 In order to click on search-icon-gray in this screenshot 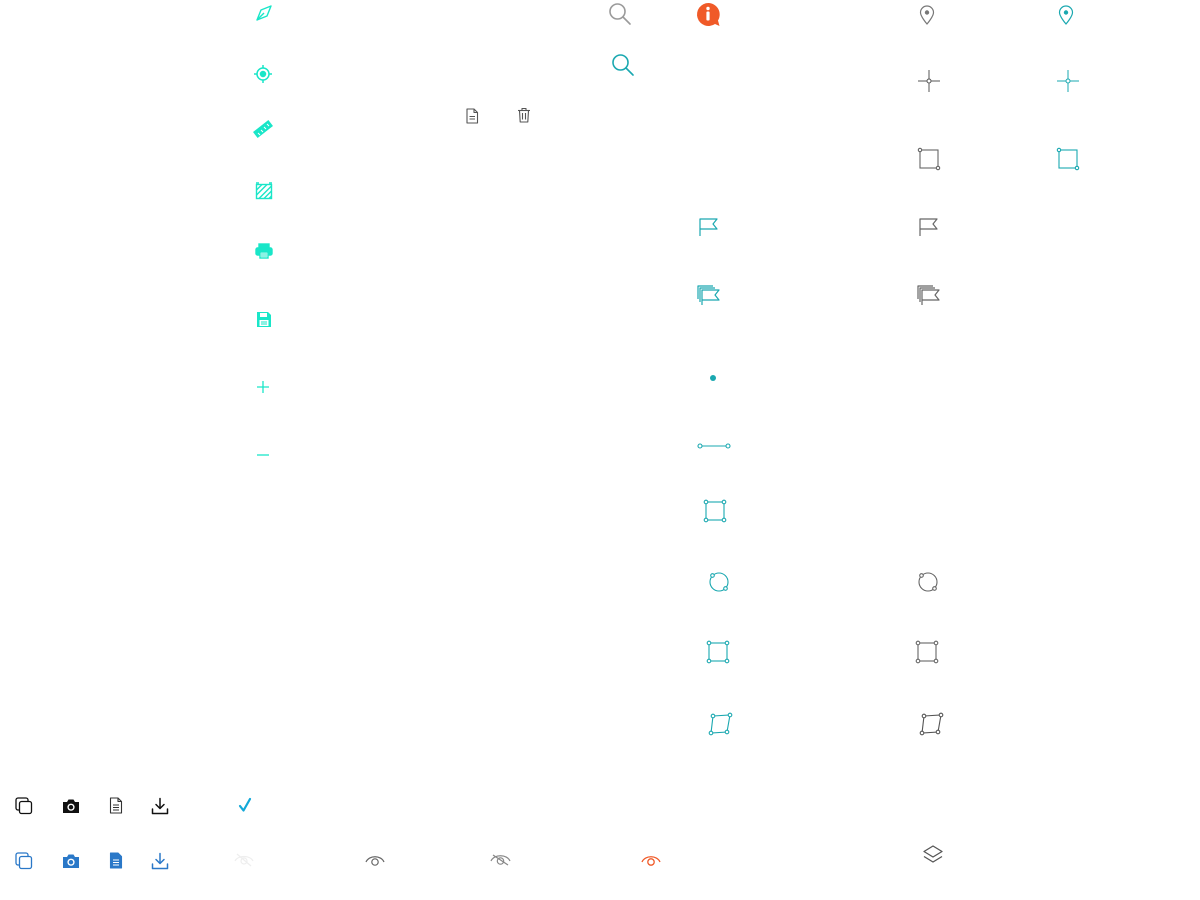, I will do `click(620, 14)`.